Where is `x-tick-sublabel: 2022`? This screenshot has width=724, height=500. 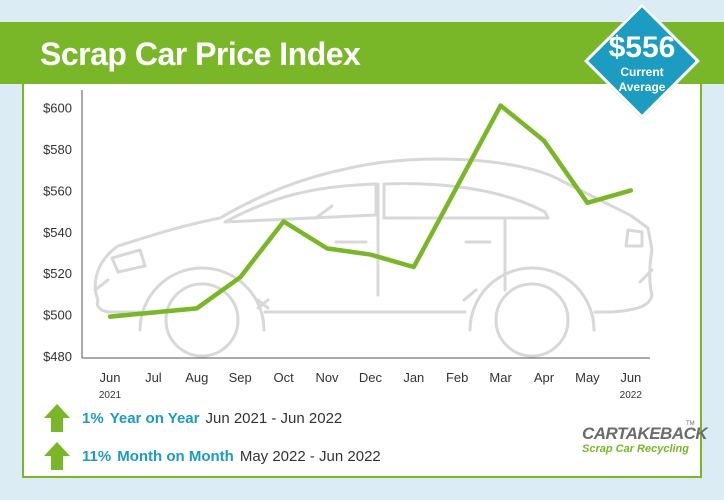 x-tick-sublabel: 2022 is located at coordinates (631, 395).